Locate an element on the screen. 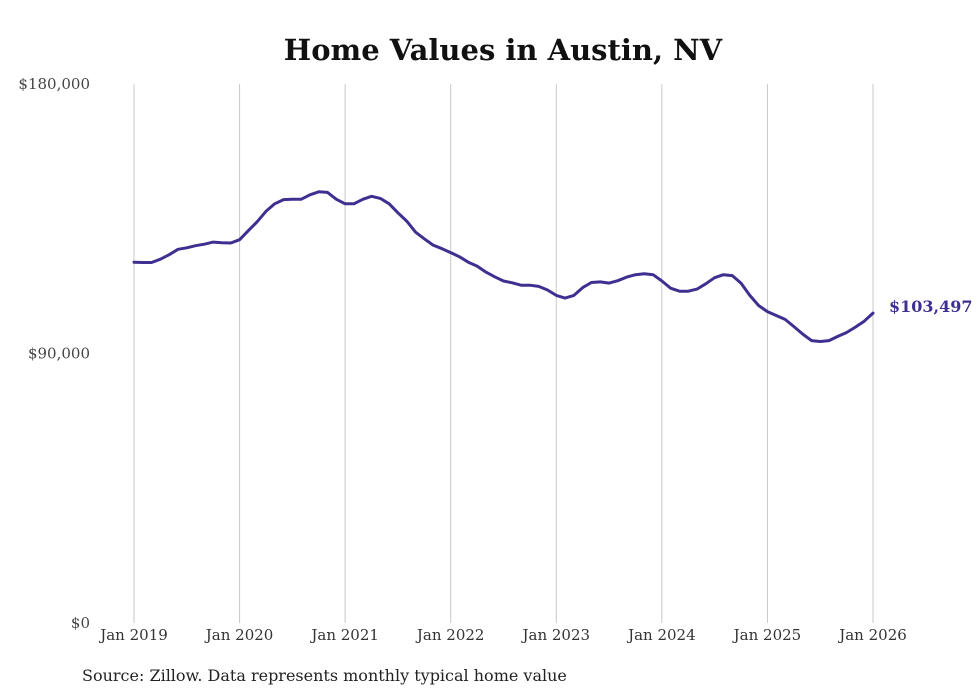  x-tick-label-0: Jan 2019 is located at coordinates (133, 635).